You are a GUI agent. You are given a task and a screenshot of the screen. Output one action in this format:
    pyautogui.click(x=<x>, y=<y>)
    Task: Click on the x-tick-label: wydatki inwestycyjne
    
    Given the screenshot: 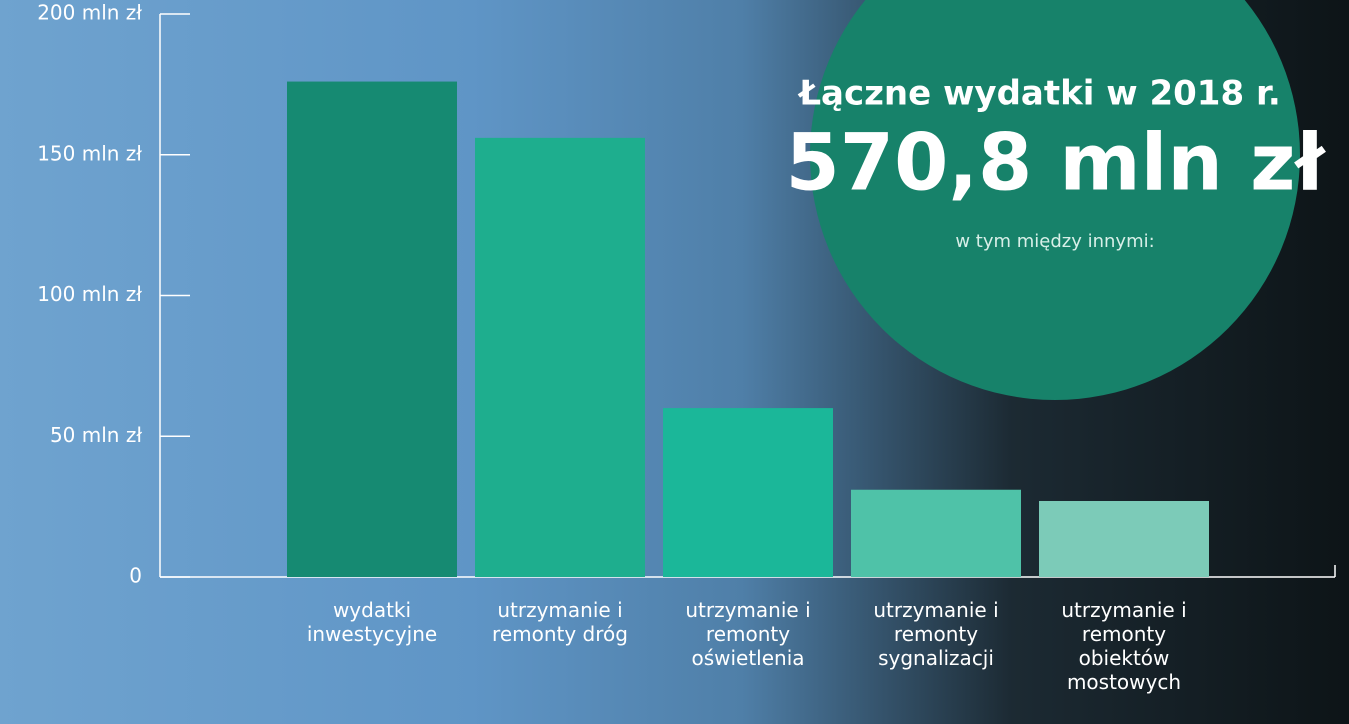 What is the action you would take?
    pyautogui.click(x=372, y=622)
    